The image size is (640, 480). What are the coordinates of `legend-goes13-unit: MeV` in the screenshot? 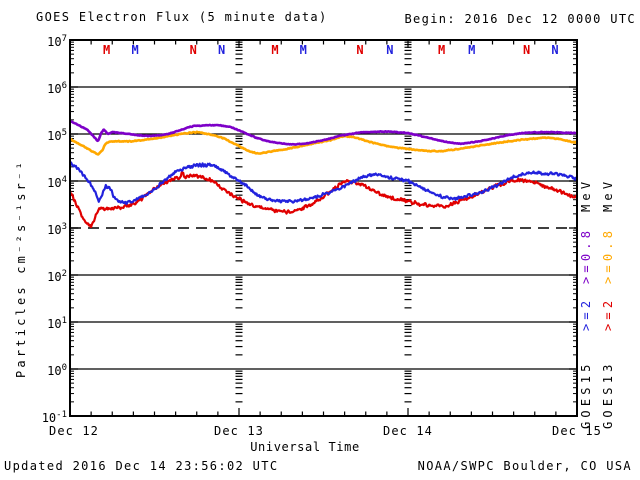 It's located at (608, 194).